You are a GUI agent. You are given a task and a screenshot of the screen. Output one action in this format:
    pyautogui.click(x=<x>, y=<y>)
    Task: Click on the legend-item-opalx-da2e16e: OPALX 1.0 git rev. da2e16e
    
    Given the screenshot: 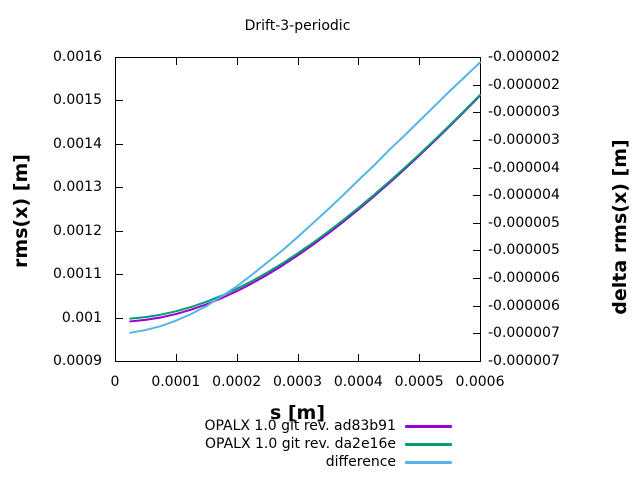 What is the action you would take?
    pyautogui.click(x=328, y=444)
    